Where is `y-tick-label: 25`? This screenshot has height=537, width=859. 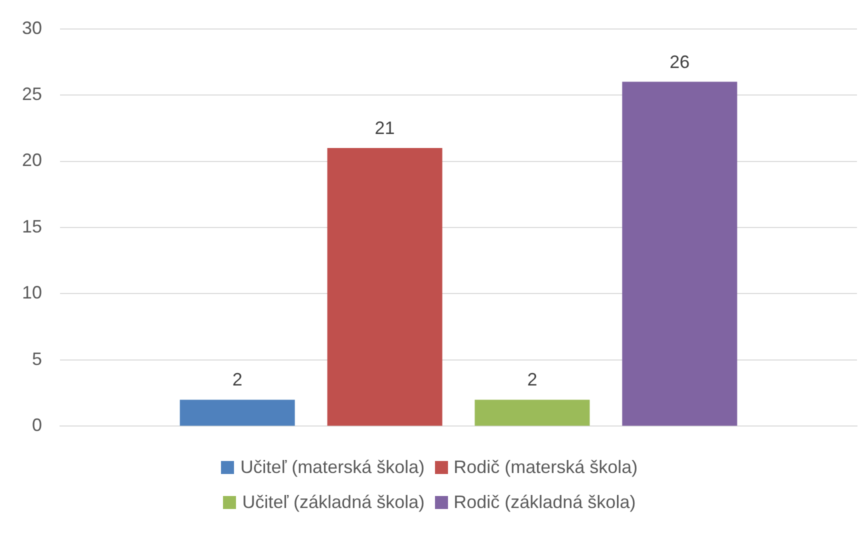
y-tick-label: 25 is located at coordinates (32, 94).